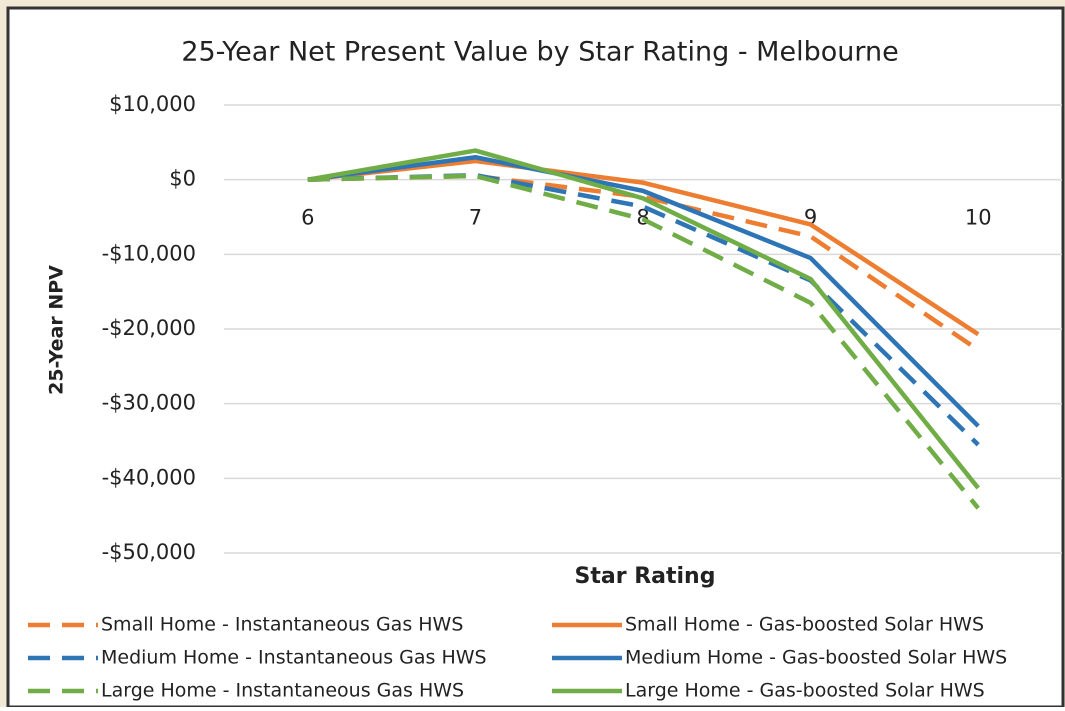 The width and height of the screenshot is (1065, 711). I want to click on y-tick-label: -$40,000, so click(149, 477).